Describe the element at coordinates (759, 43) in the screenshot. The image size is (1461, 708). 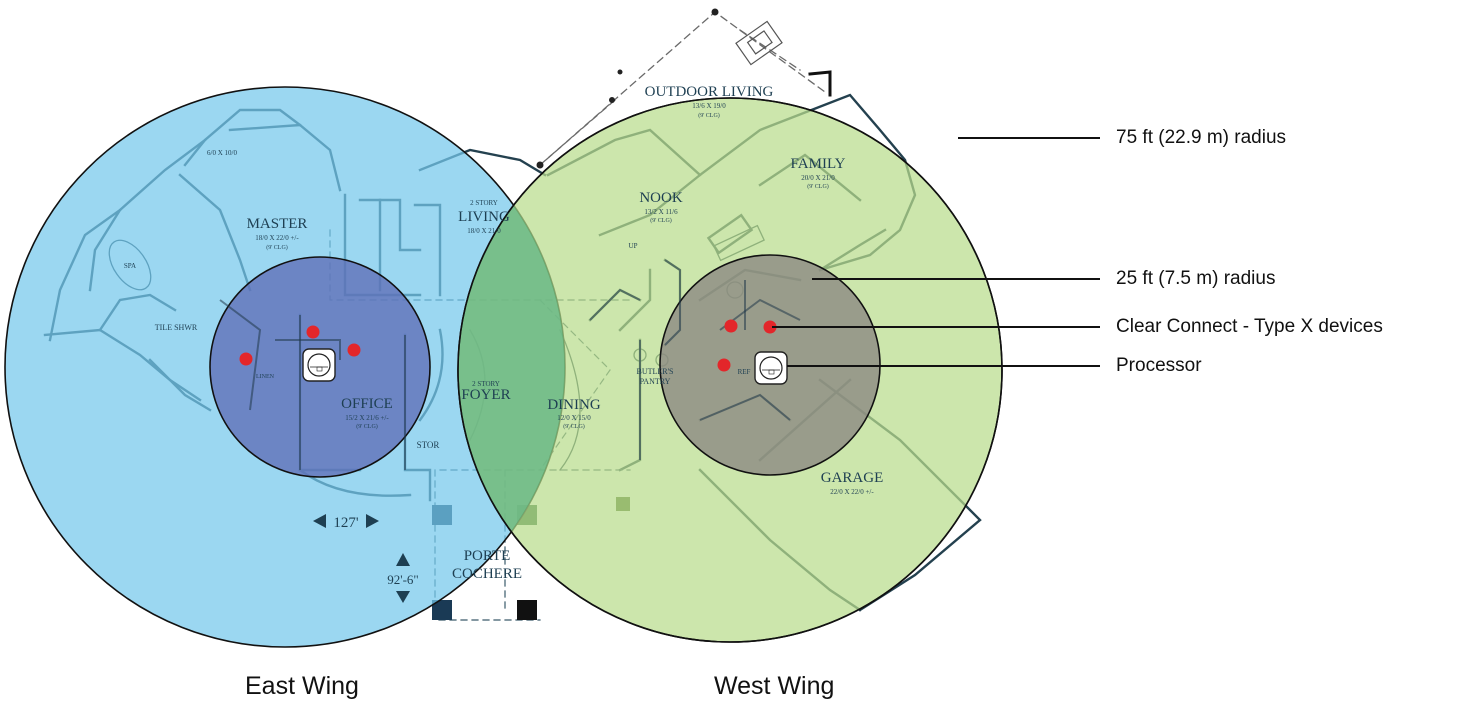
I see `fireplace` at that location.